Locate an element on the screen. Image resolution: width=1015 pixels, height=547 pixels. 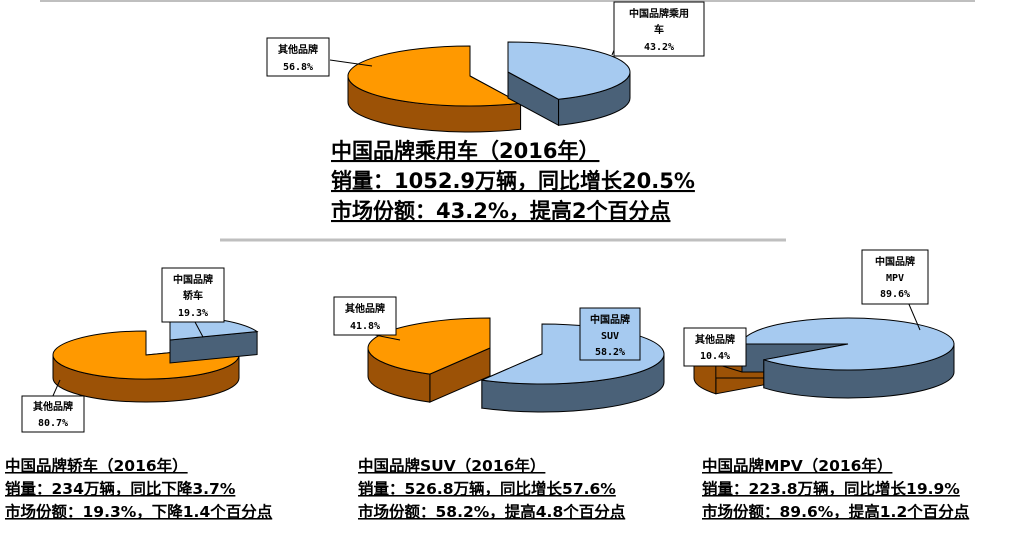
callout-p2-brand-value: 58.2% is located at coordinates (610, 352).